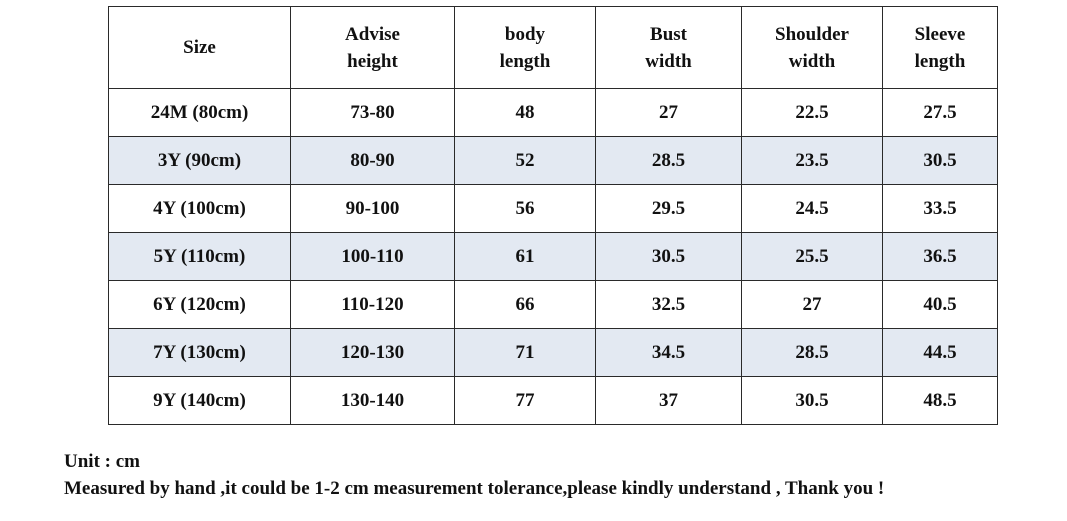 The image size is (1067, 521). Describe the element at coordinates (940, 34) in the screenshot. I see `header-sleeve-length-line1: Sleeve` at that location.